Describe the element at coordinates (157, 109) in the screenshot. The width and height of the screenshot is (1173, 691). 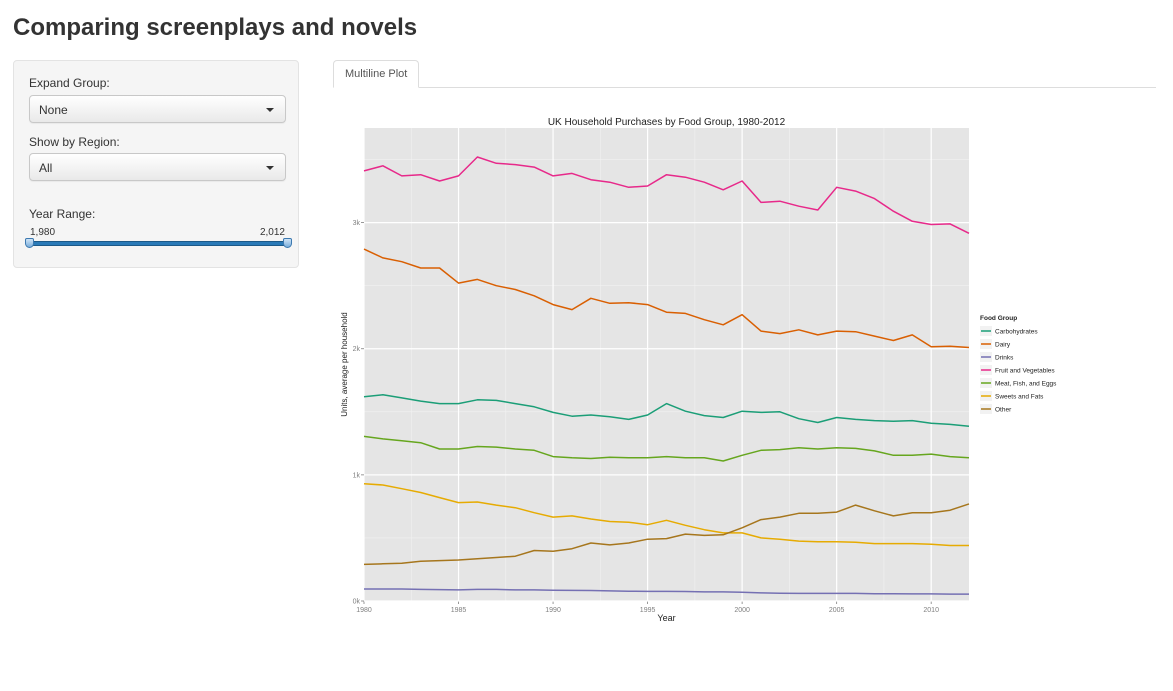
I see `expand-group-select: None` at that location.